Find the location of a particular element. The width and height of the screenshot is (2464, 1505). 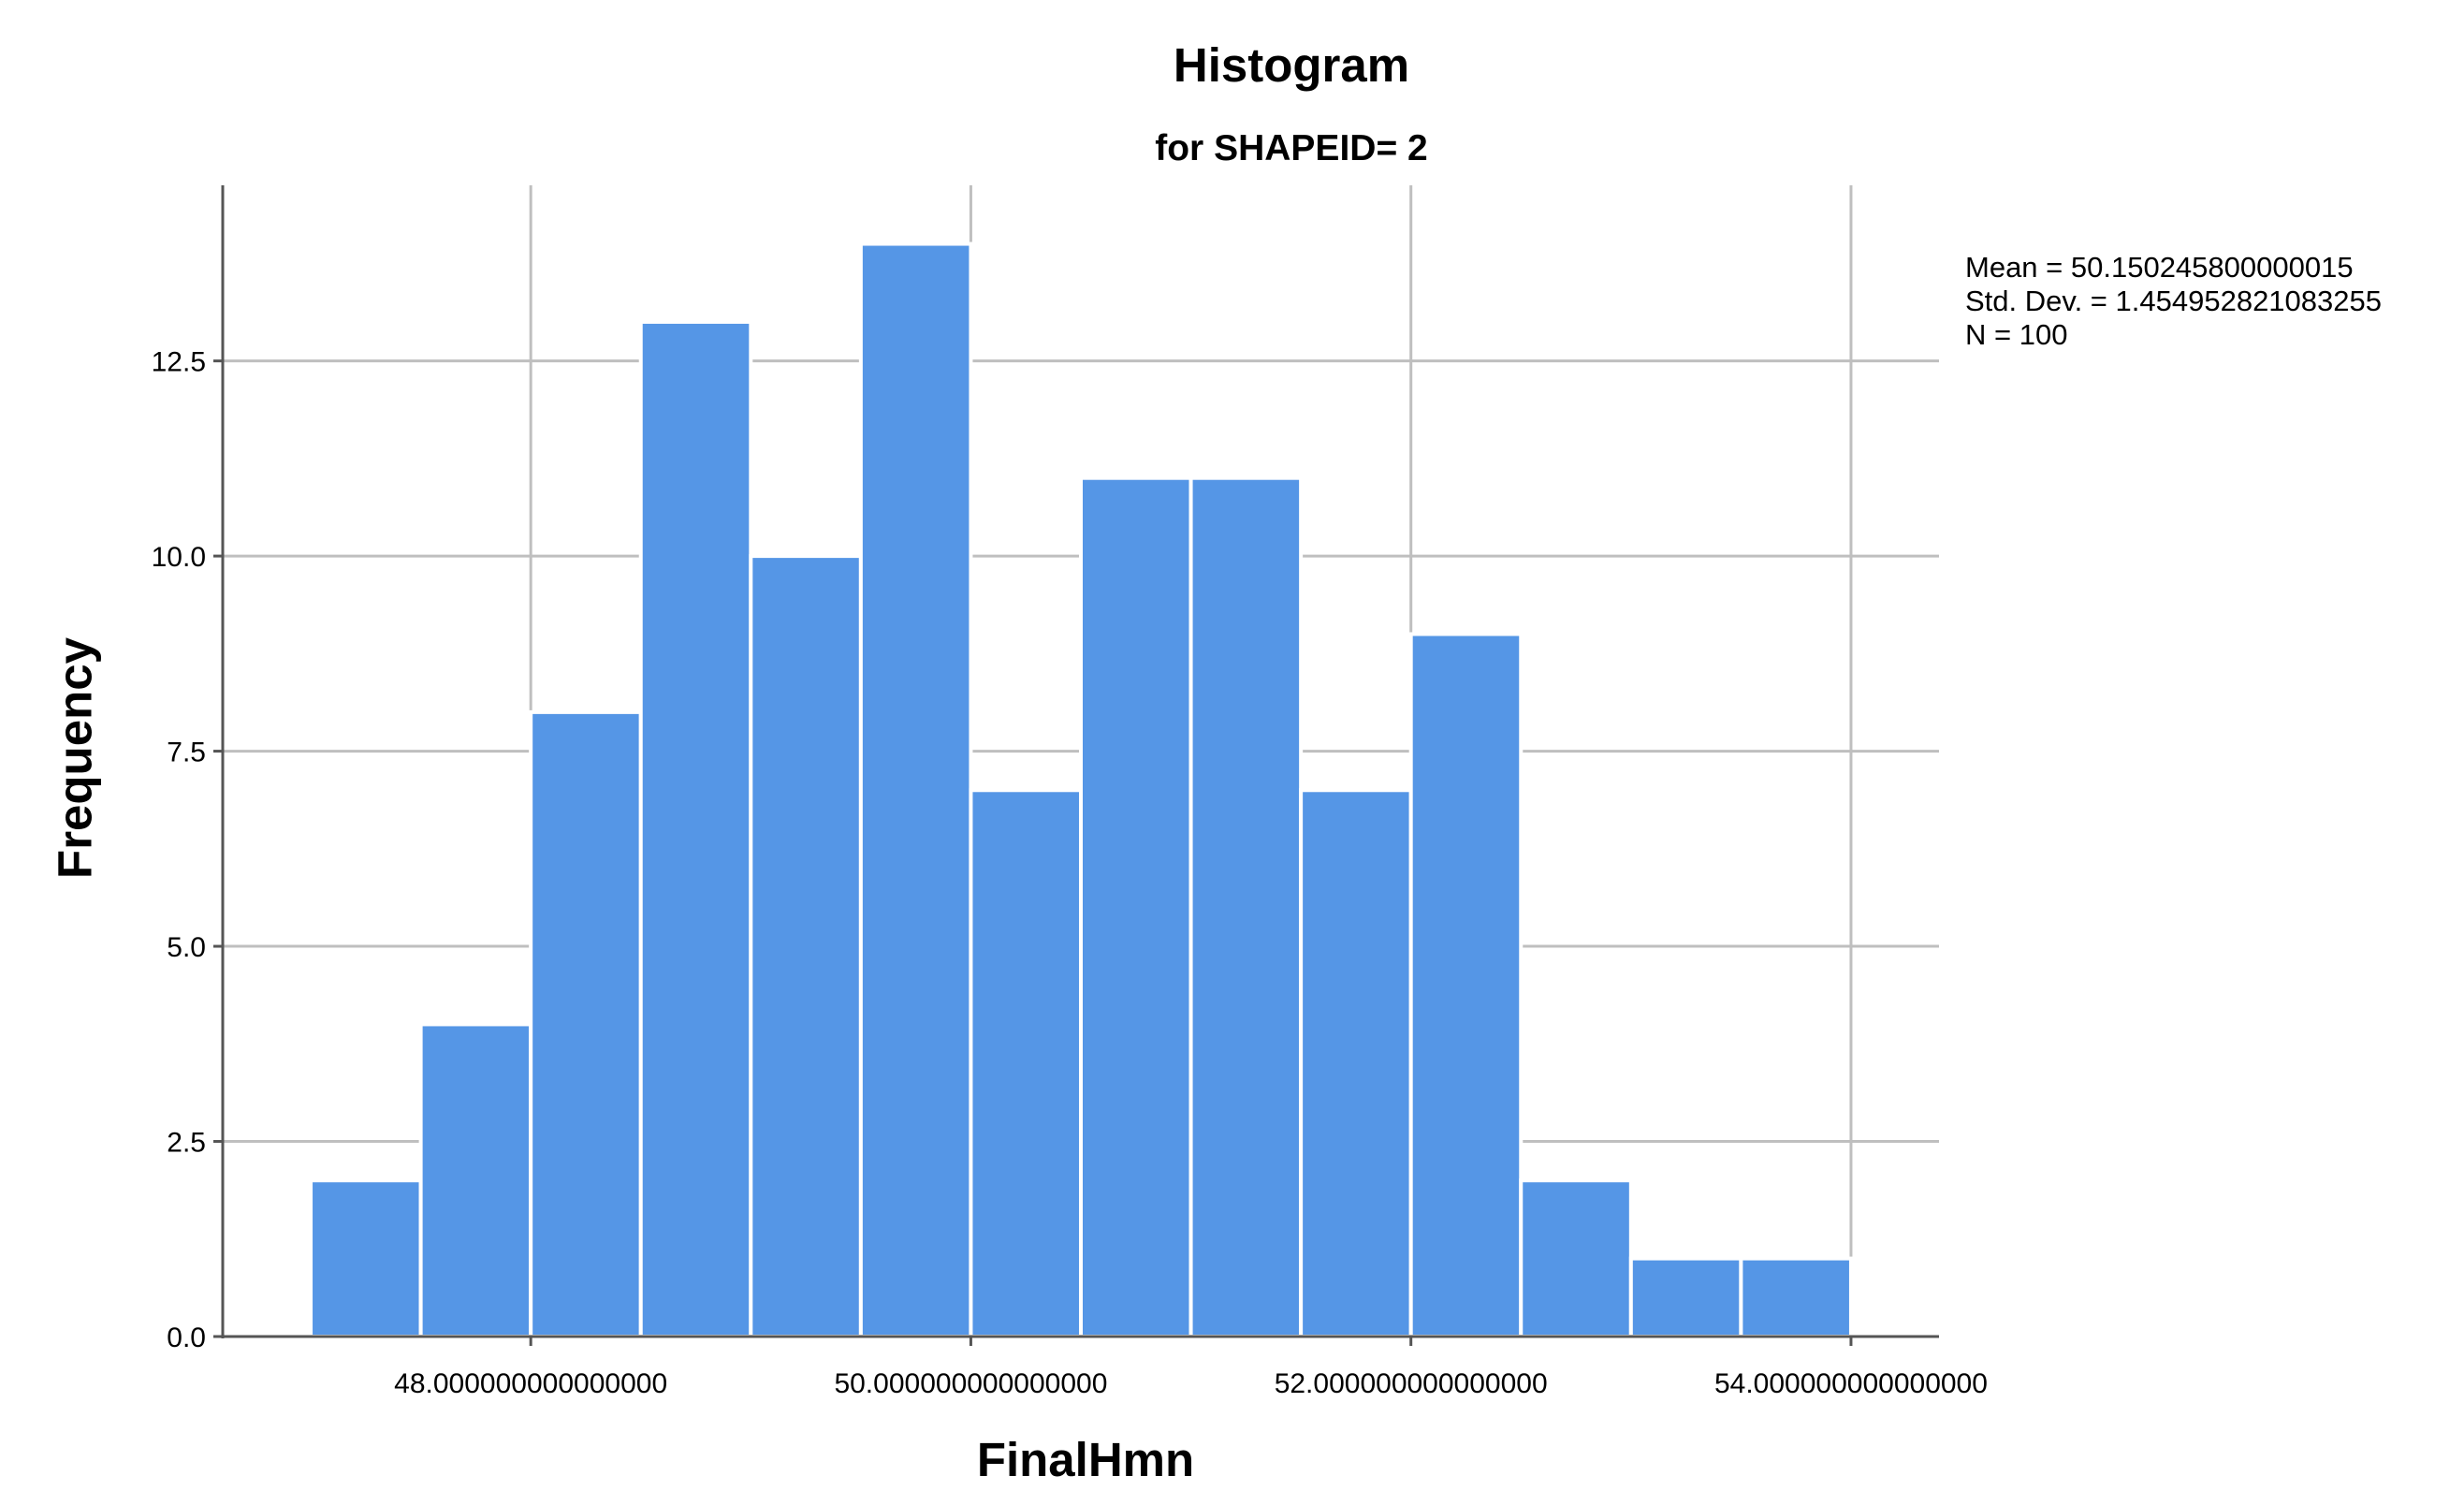

chart-subtitle: for SHAPEID= 2 is located at coordinates (1291, 148).